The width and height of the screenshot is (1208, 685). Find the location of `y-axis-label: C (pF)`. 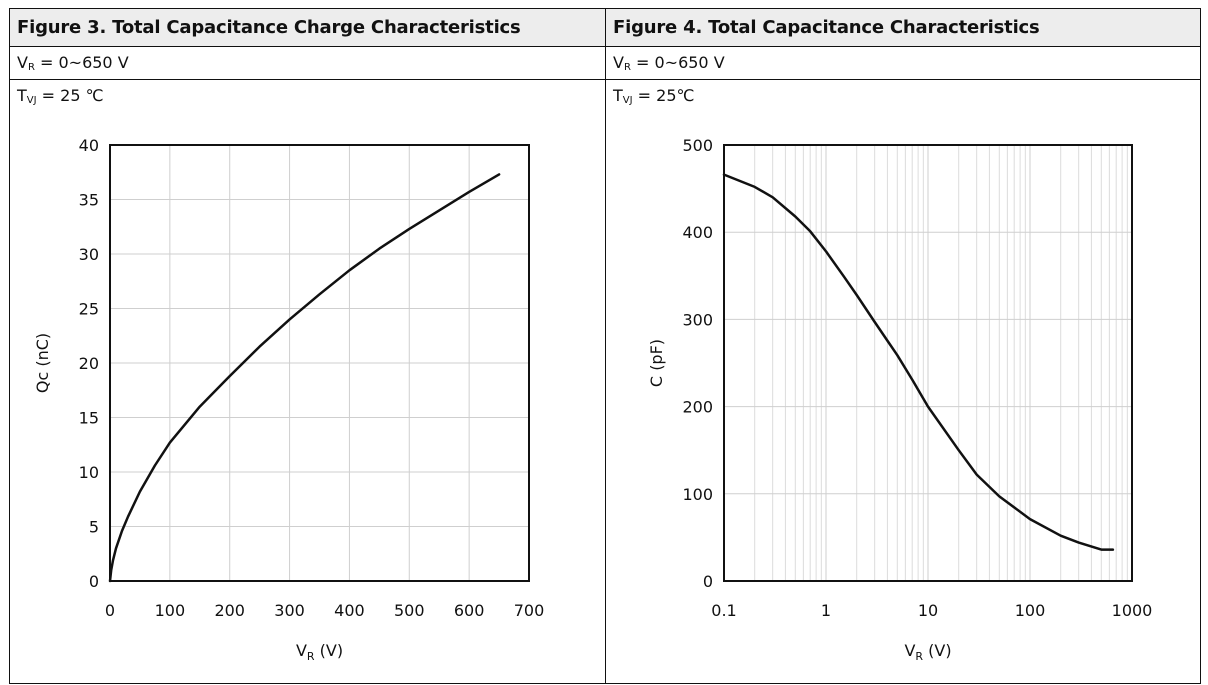

y-axis-label: C (pF) is located at coordinates (656, 363).